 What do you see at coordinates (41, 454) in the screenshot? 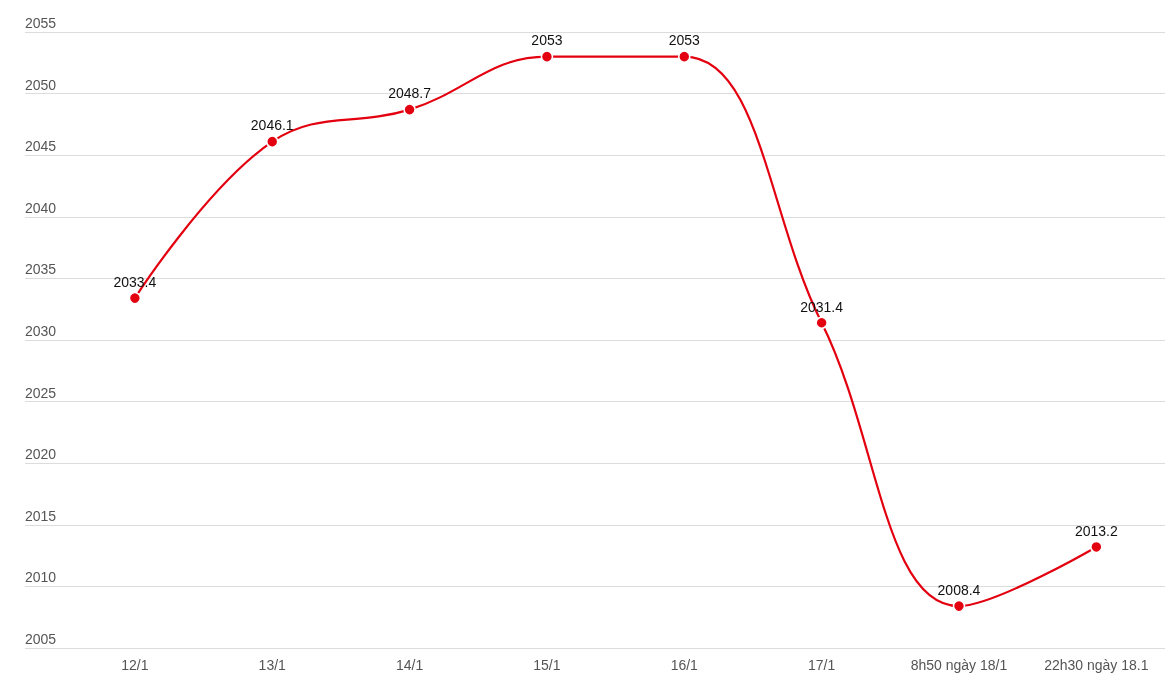
I see `y-tick-label: 2020` at bounding box center [41, 454].